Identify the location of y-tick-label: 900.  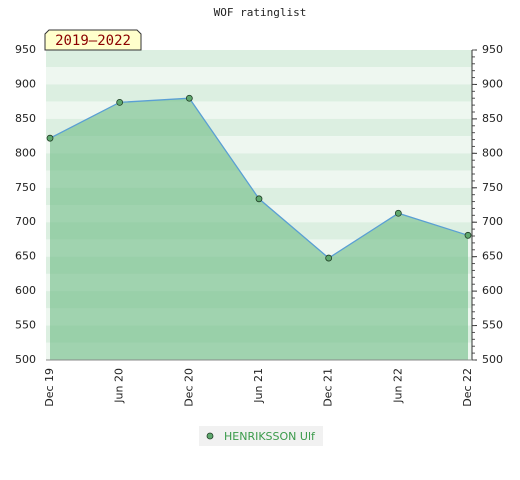
(25, 83).